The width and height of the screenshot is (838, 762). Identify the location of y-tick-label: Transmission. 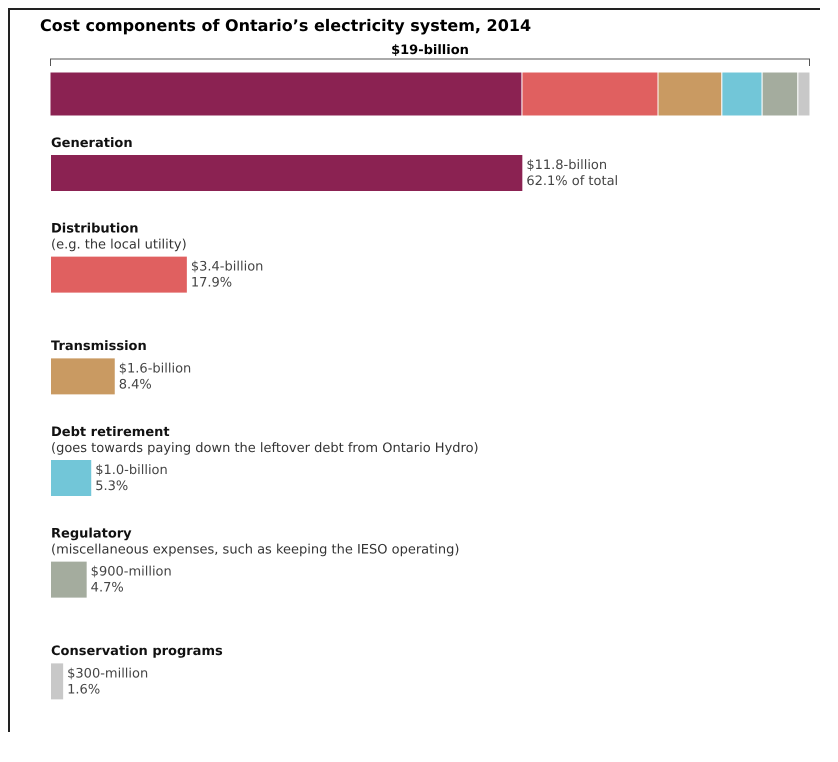
(99, 346).